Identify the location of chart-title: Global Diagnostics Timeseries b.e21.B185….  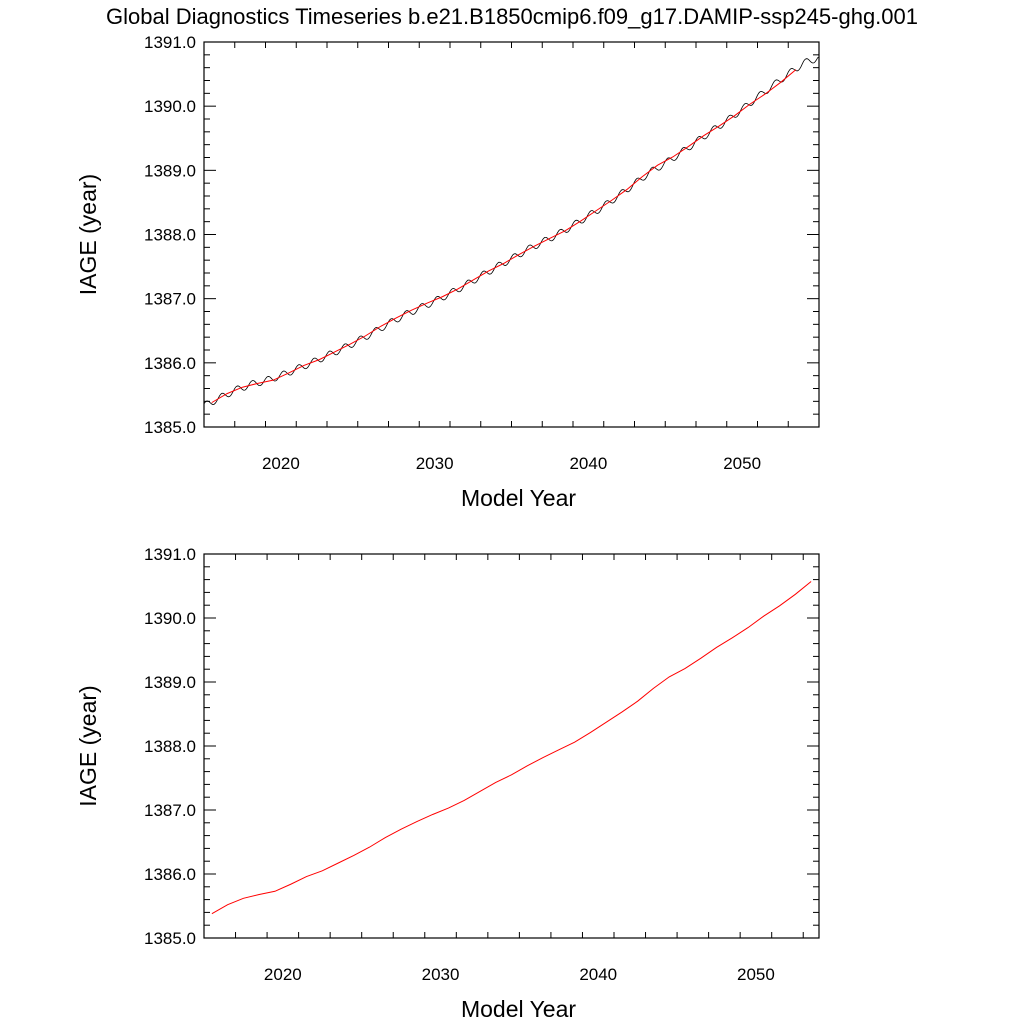
(512, 16).